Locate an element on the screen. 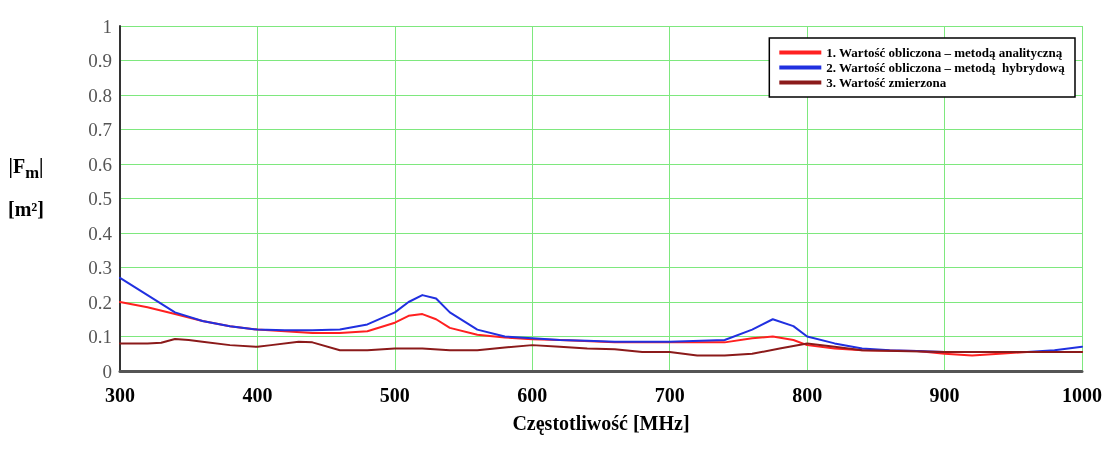 Image resolution: width=1113 pixels, height=450 pixels. y-tick-label: 0.9 is located at coordinates (100, 60).